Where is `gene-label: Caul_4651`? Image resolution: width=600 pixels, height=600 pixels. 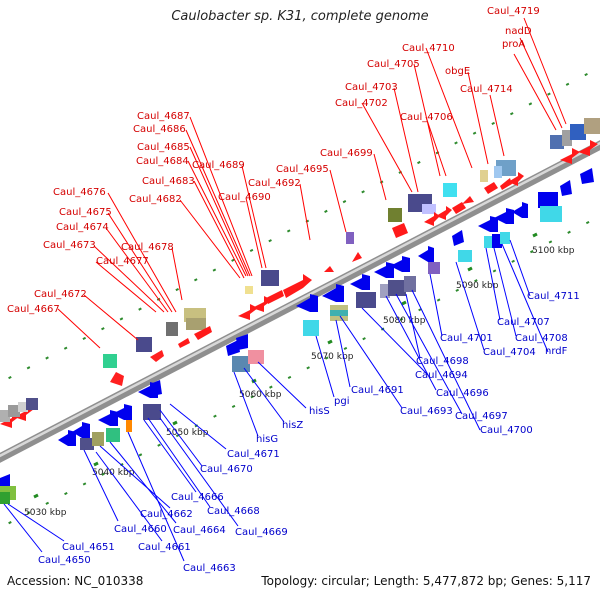 gene-label: Caul_4651 is located at coordinates (88, 547).